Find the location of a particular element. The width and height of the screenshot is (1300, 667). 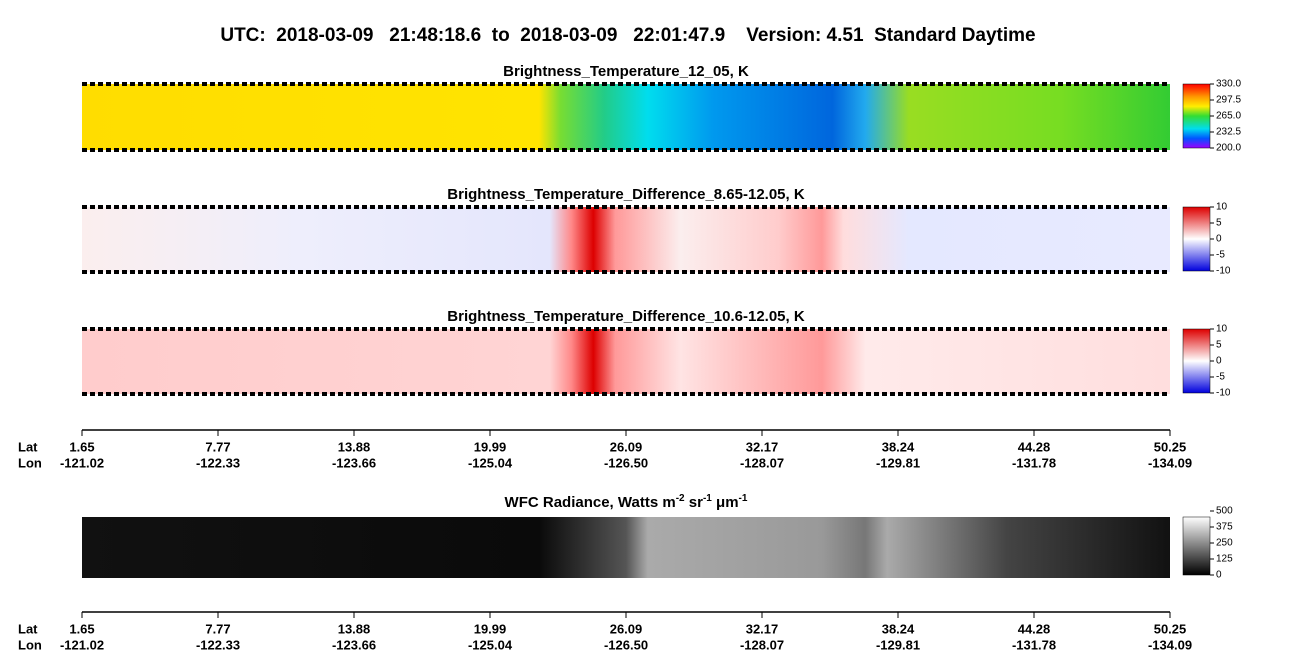

title-part: -2 is located at coordinates (680, 498).